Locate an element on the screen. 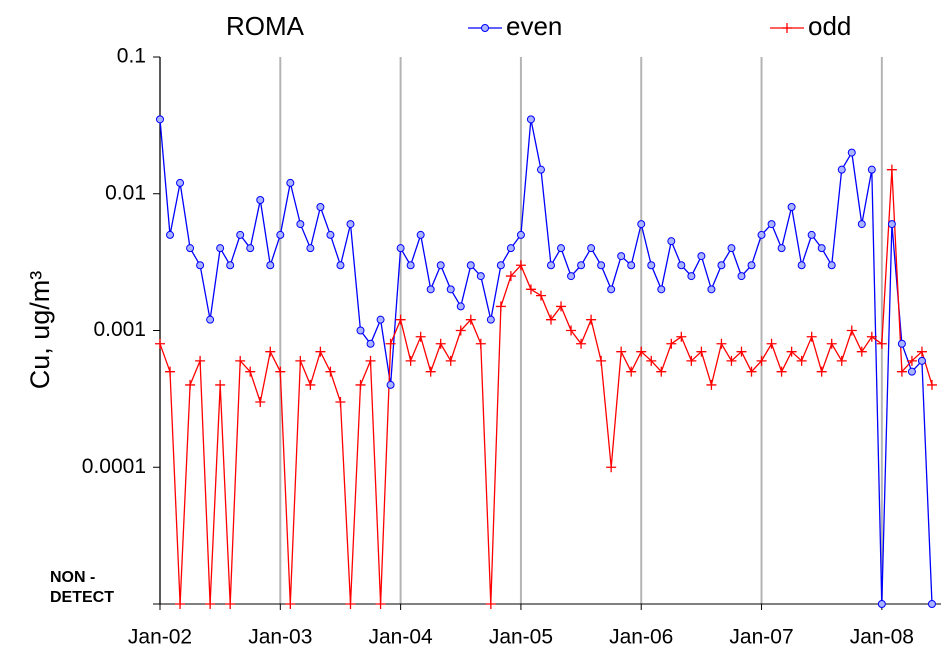 This screenshot has width=941, height=655. legend-marker is located at coordinates (787, 28).